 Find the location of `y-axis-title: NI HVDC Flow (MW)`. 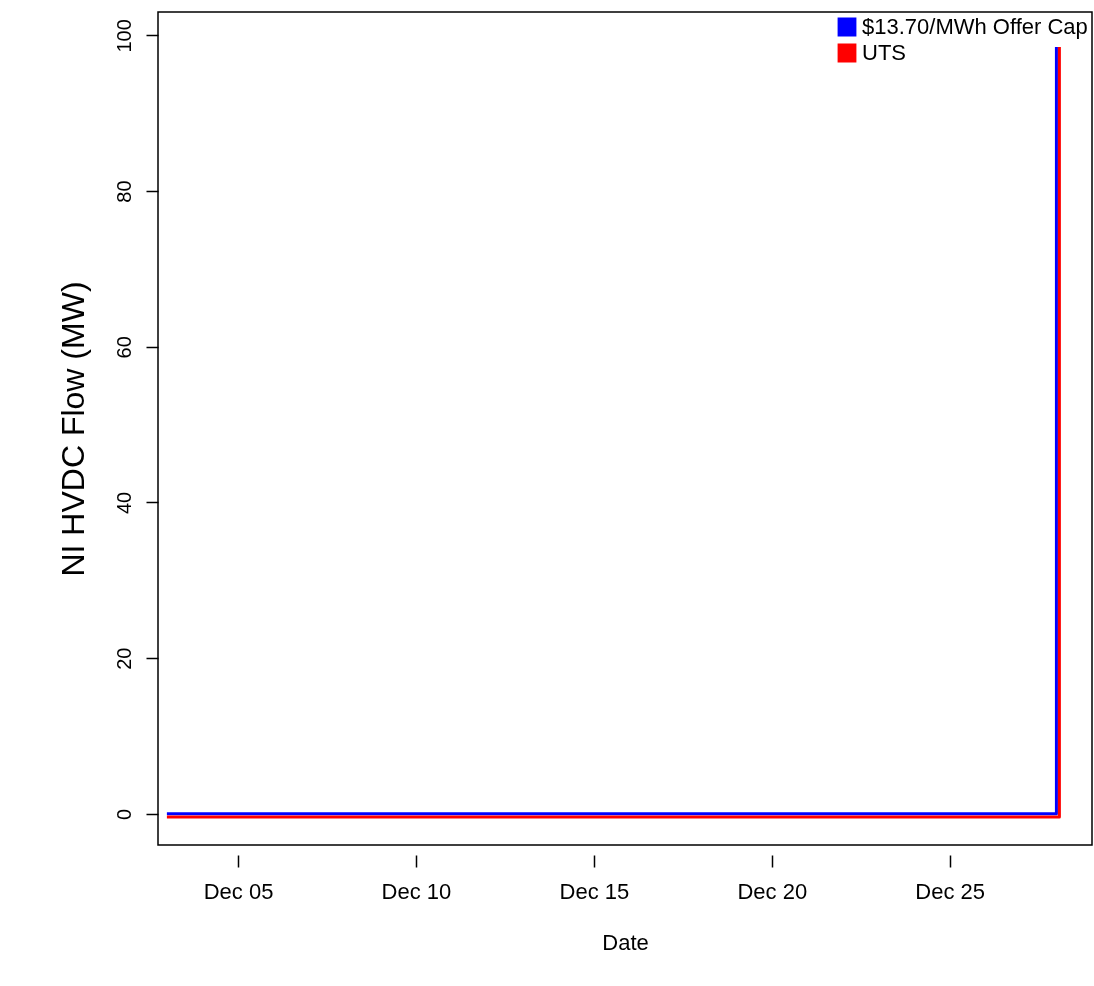

y-axis-title: NI HVDC Flow (MW) is located at coordinates (72, 429).